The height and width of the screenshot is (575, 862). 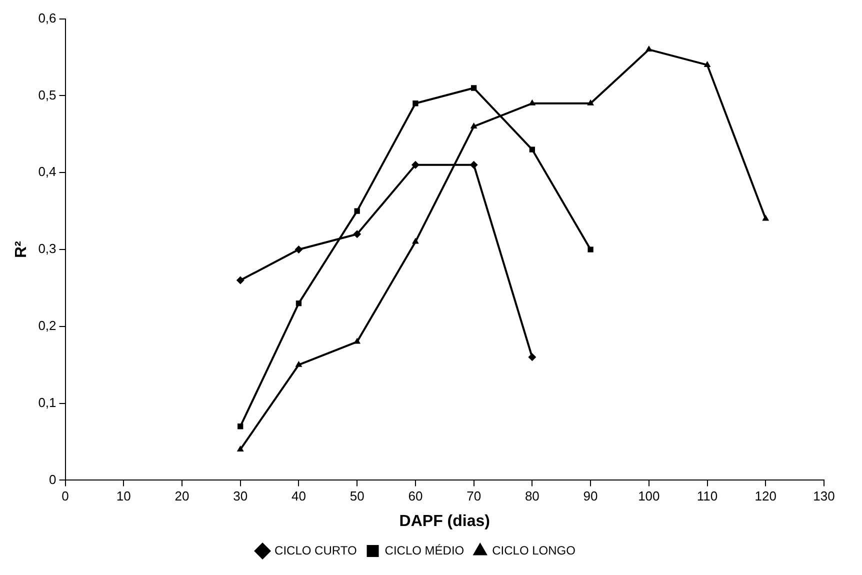 What do you see at coordinates (590, 496) in the screenshot?
I see `x-tick-label: 90` at bounding box center [590, 496].